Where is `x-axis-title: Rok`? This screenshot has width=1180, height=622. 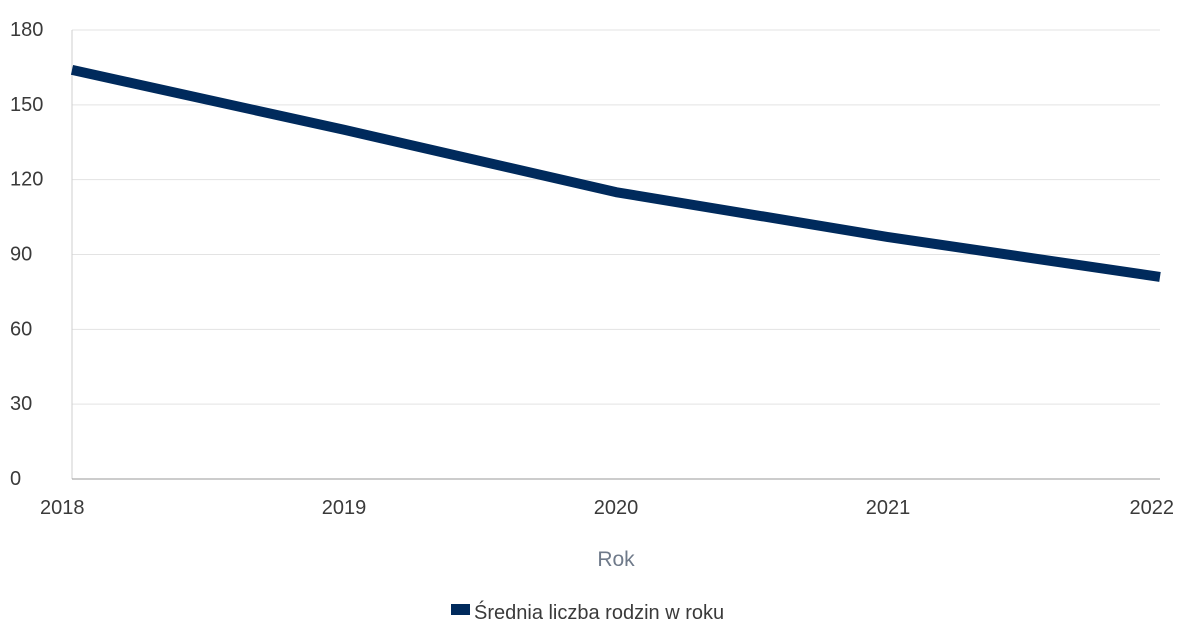 x-axis-title: Rok is located at coordinates (616, 559).